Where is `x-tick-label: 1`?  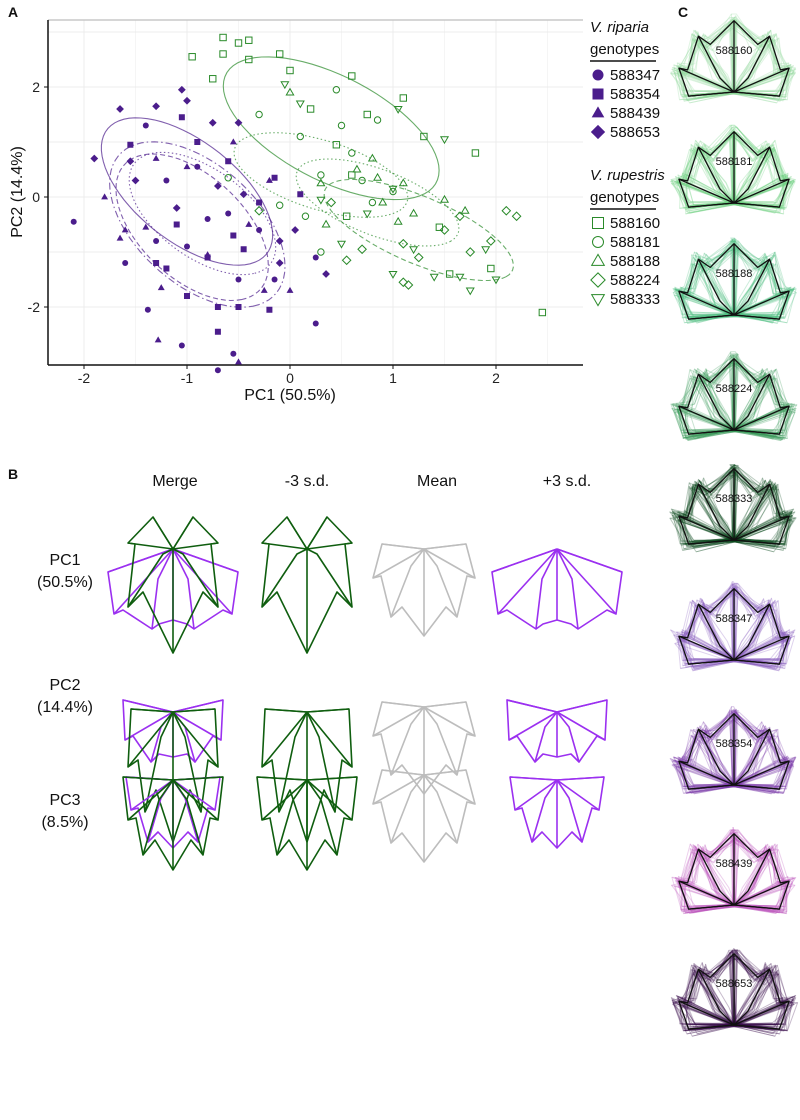
x-tick-label: 1 is located at coordinates (393, 378).